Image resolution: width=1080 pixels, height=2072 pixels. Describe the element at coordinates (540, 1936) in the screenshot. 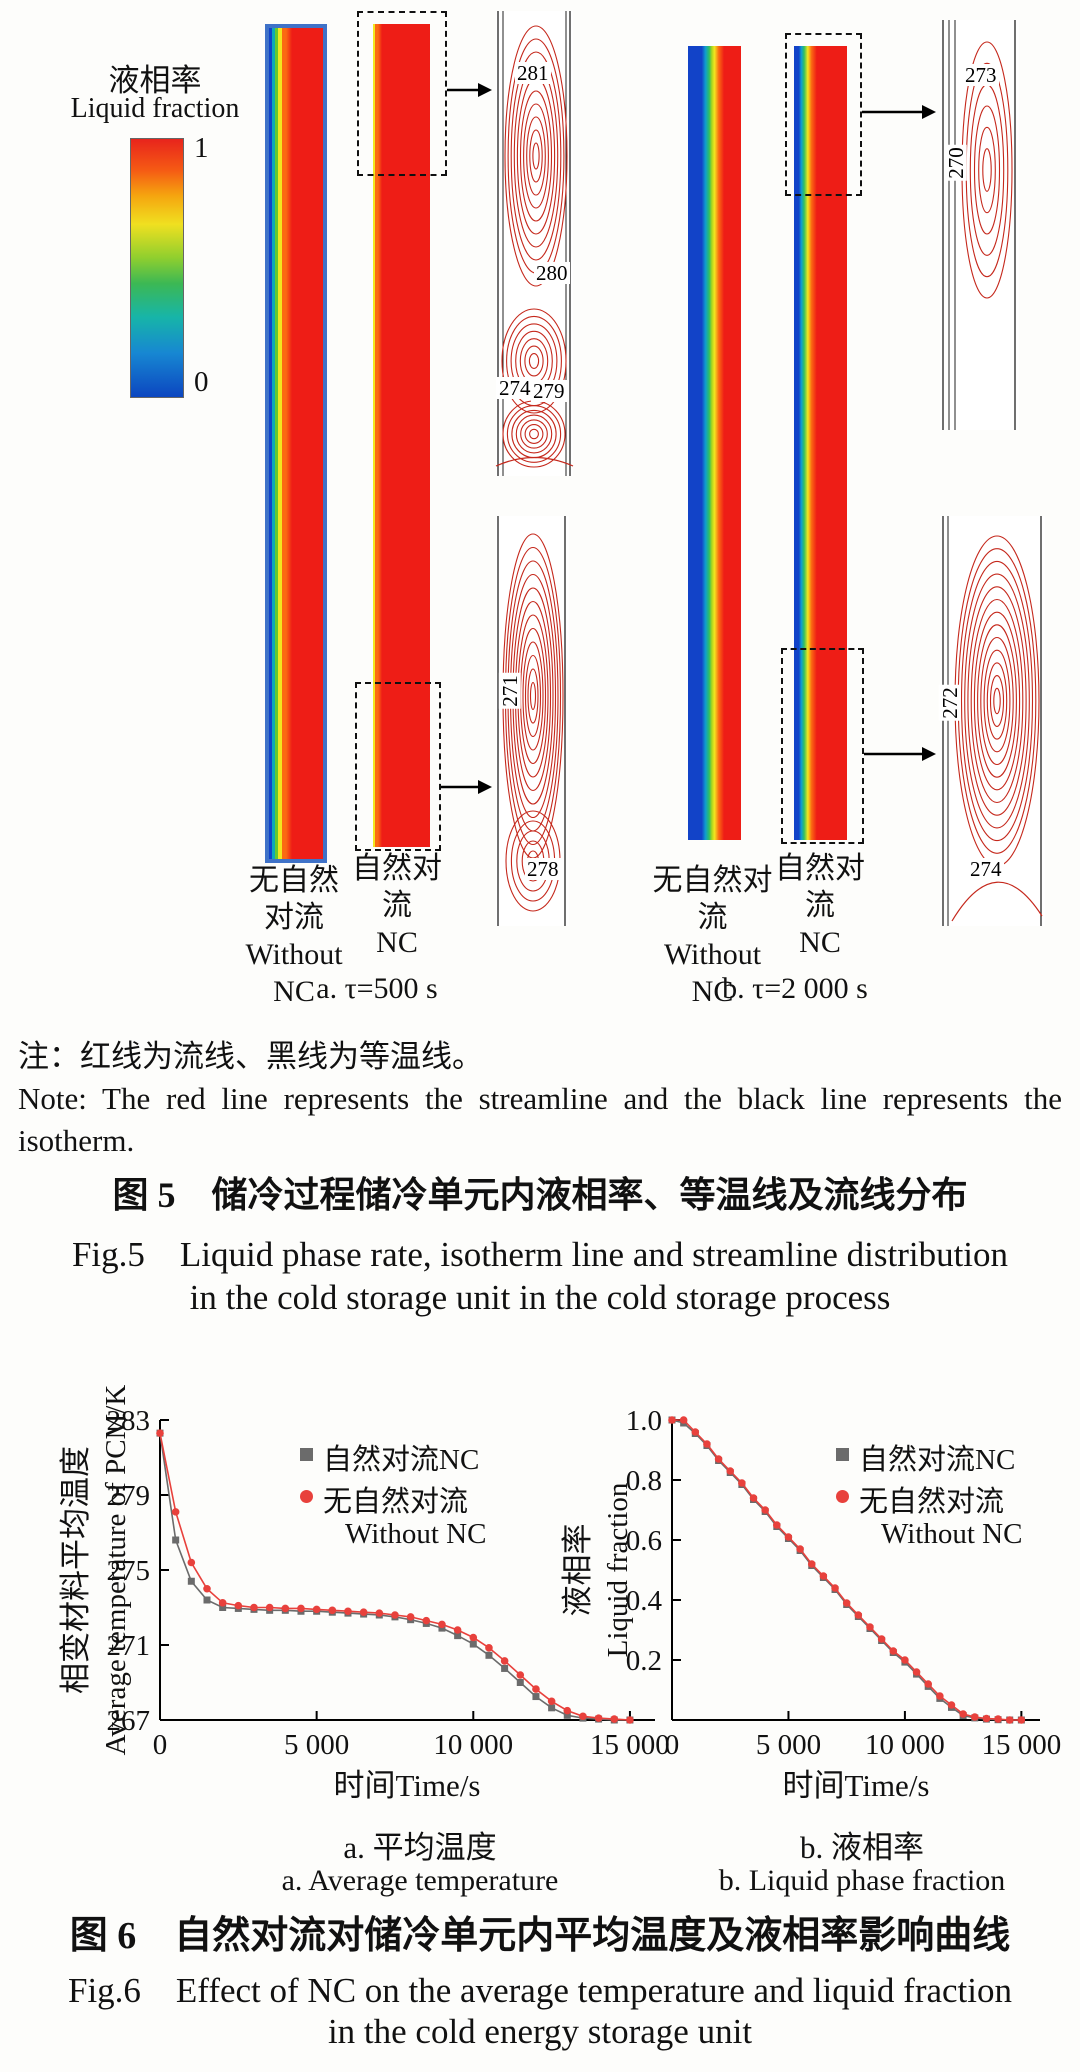

I see `fig6-caption-zh: 图 6 自然对流对储冷单元内平均温度及液相率影响曲线` at that location.